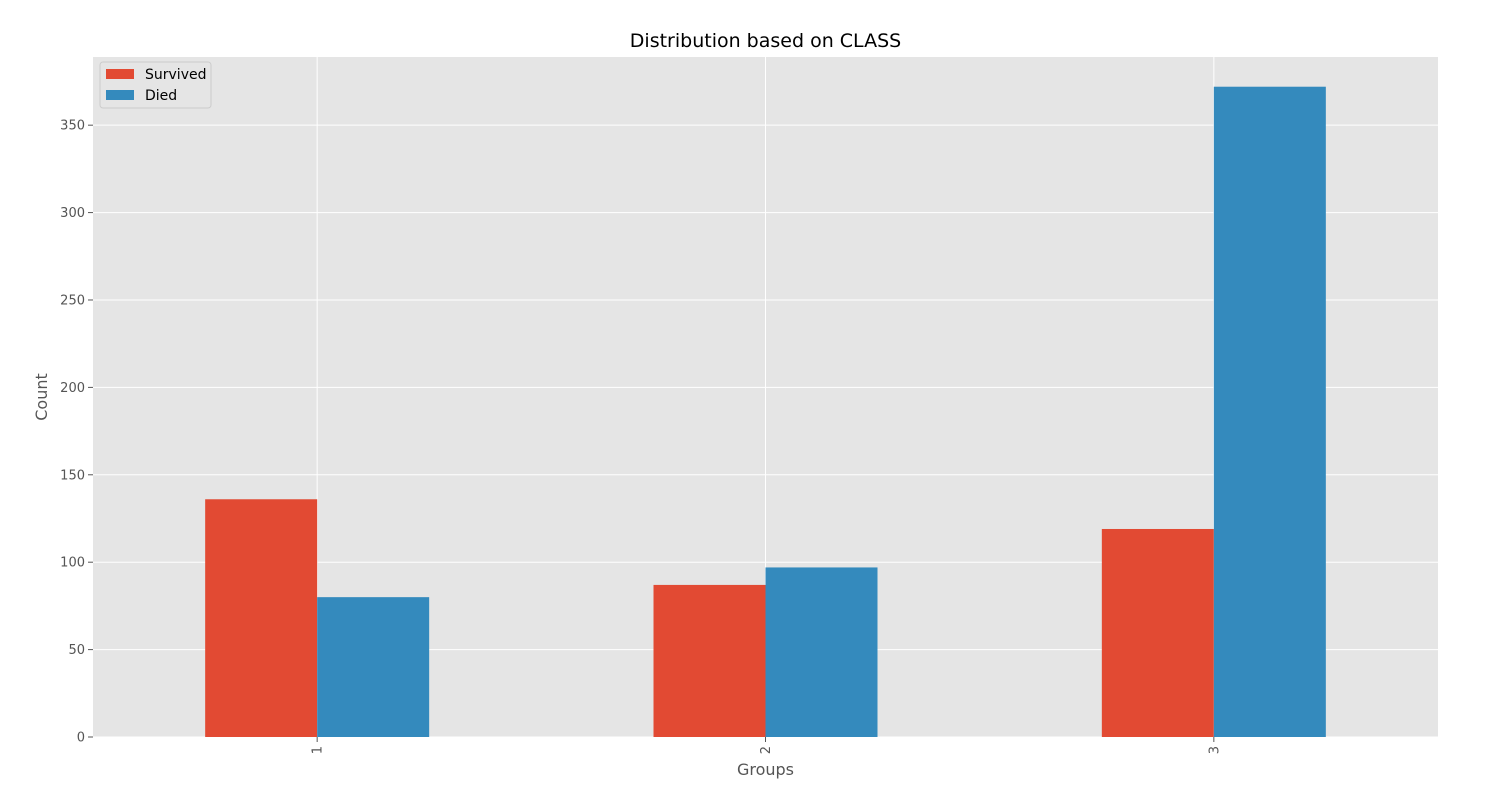  Describe the element at coordinates (72, 126) in the screenshot. I see `y-tick-label-7: 350` at that location.